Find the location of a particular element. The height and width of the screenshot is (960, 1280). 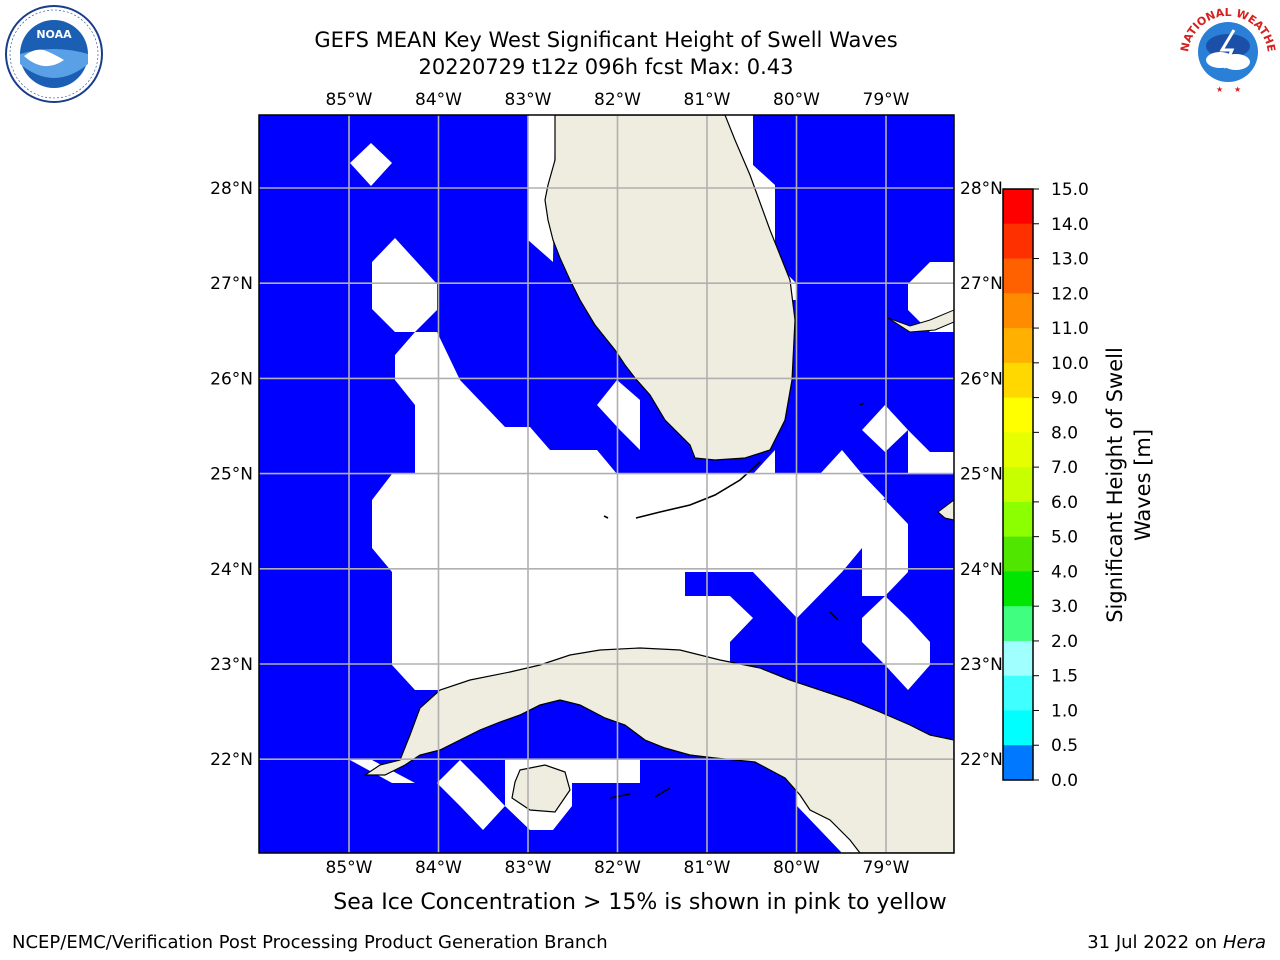

nws-logo: NATIONAL WEATHER SERVICE ★ ★ is located at coordinates (1227, 49).